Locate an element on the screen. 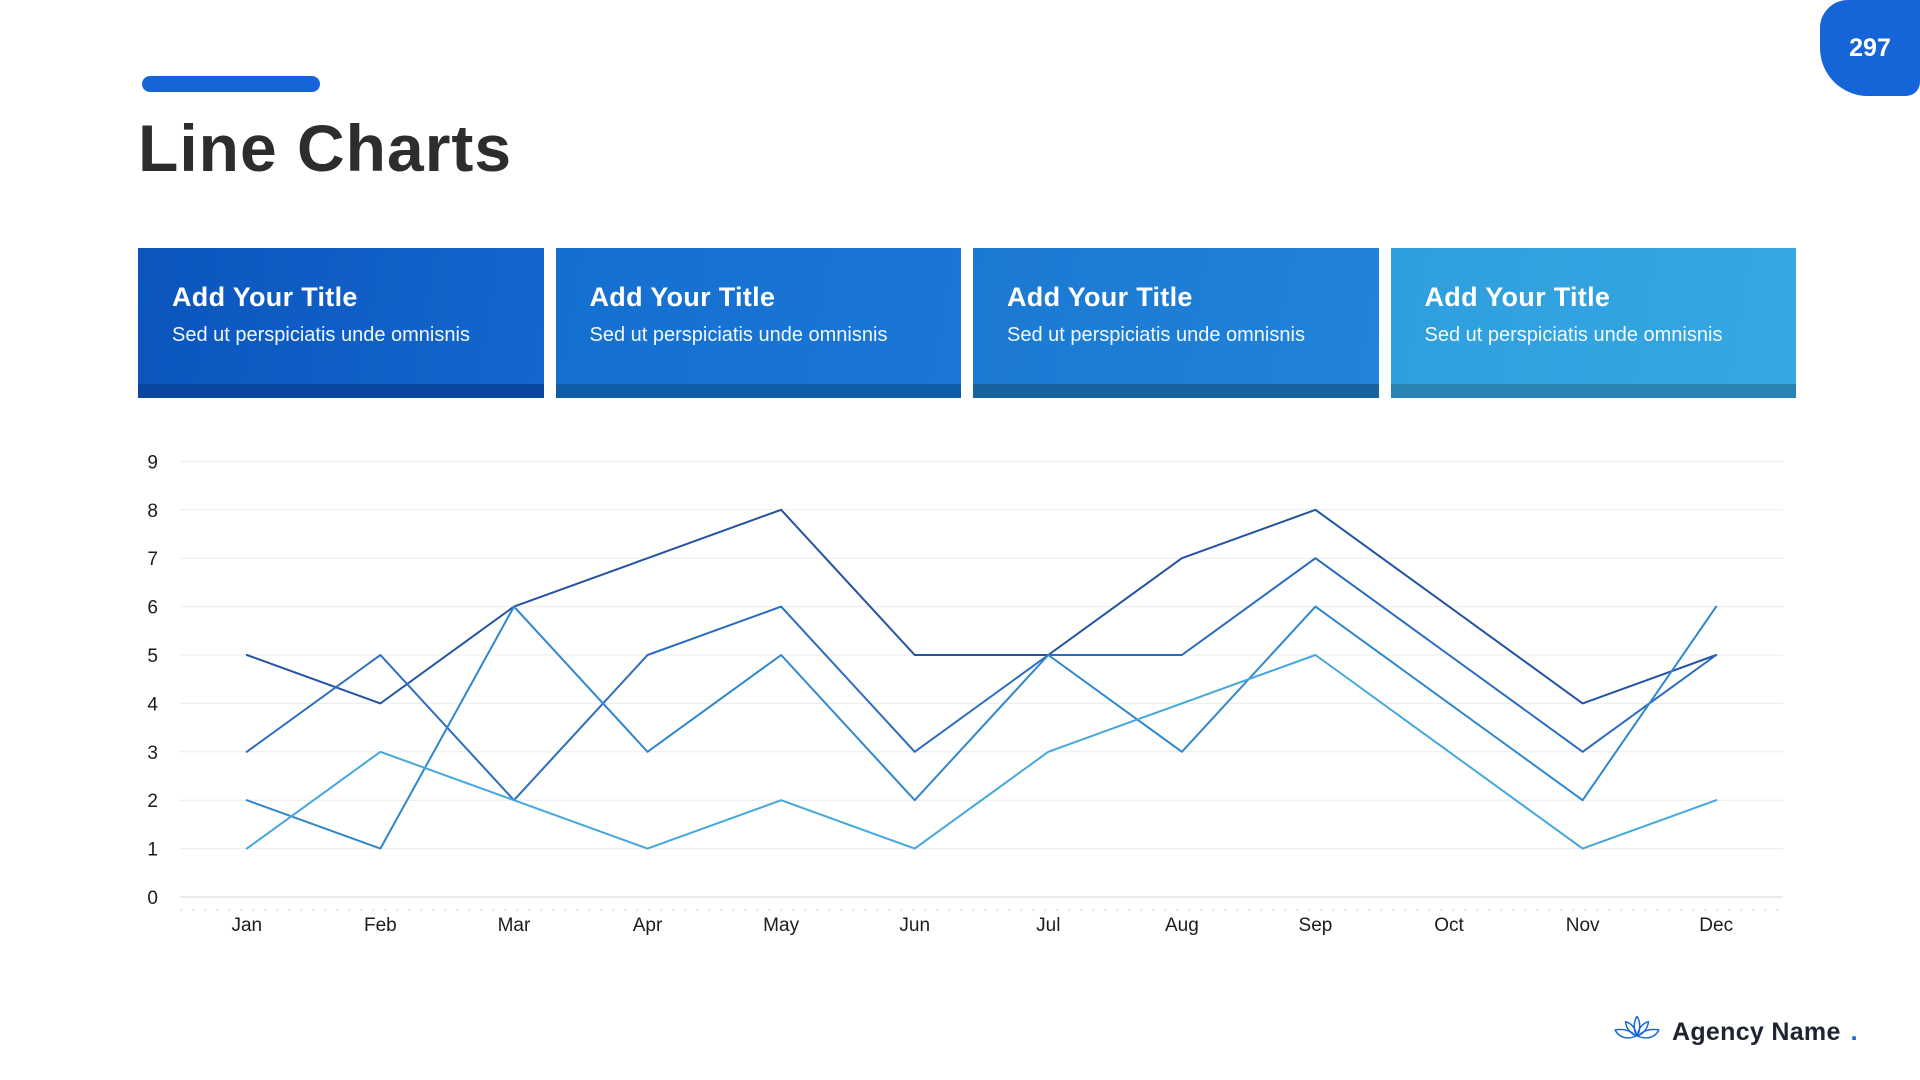  y-axis-label: 8 is located at coordinates (152, 511).